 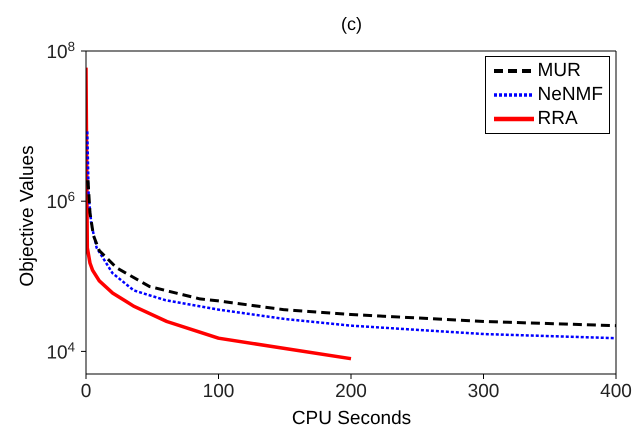 What do you see at coordinates (28, 216) in the screenshot?
I see `y-axis-title: Objective Values` at bounding box center [28, 216].